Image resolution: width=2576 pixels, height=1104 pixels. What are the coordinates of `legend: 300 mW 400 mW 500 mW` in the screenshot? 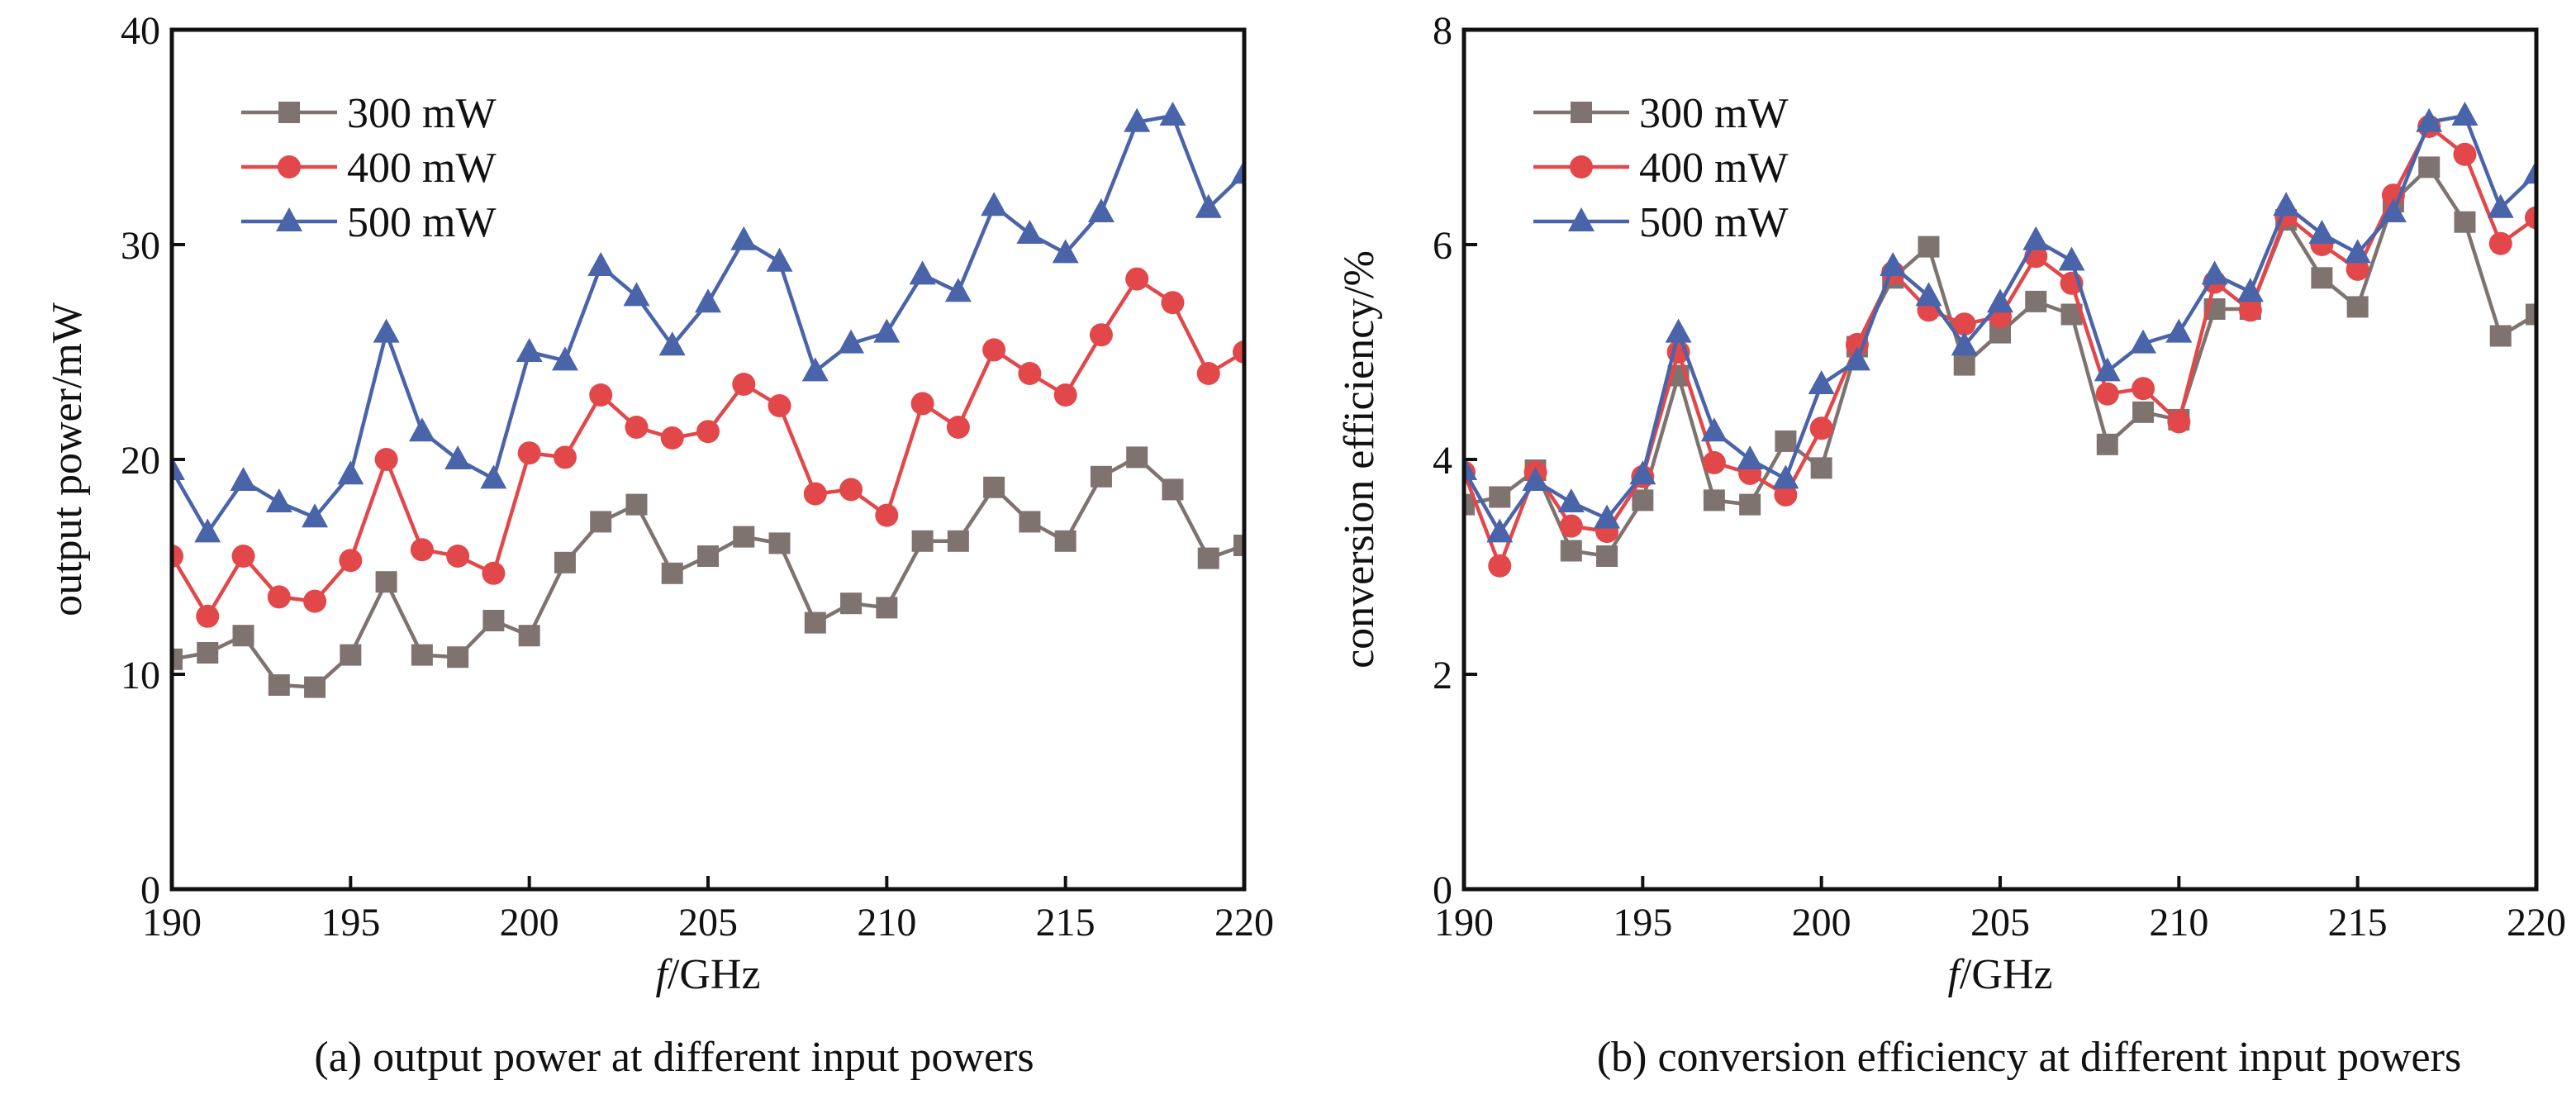 It's located at (1661, 168).